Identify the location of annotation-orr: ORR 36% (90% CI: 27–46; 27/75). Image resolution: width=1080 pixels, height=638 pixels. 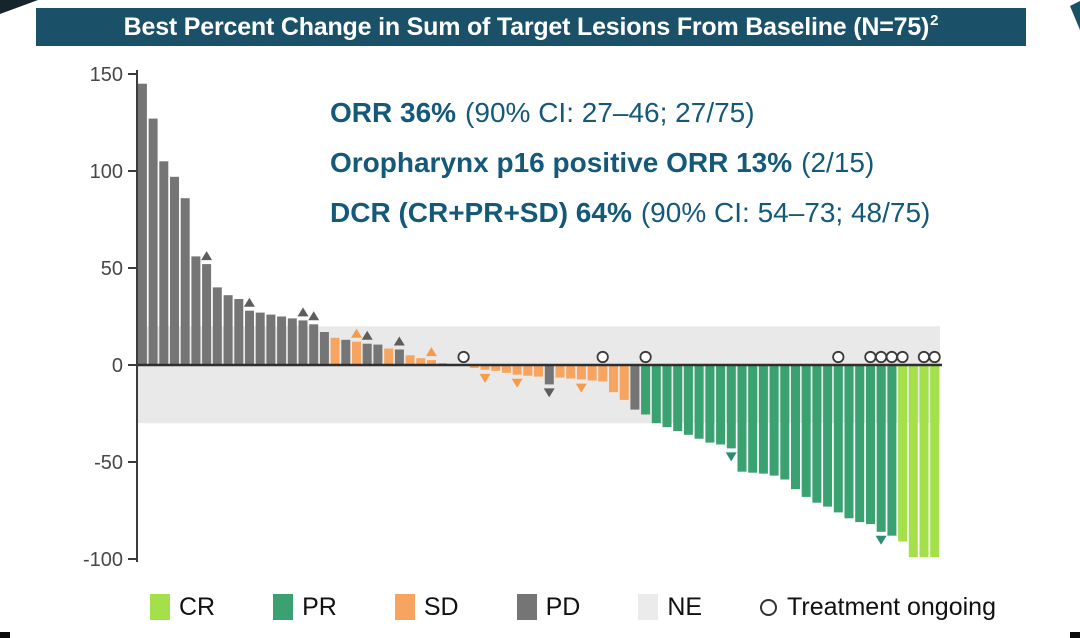
(542, 112).